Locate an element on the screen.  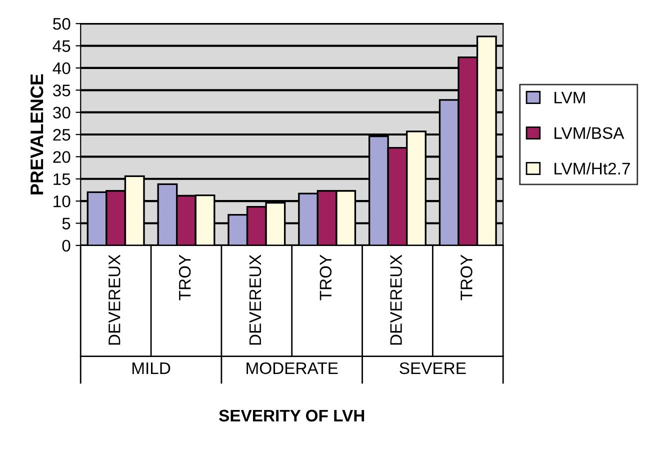
y-tick-label: 20 is located at coordinates (61, 157).